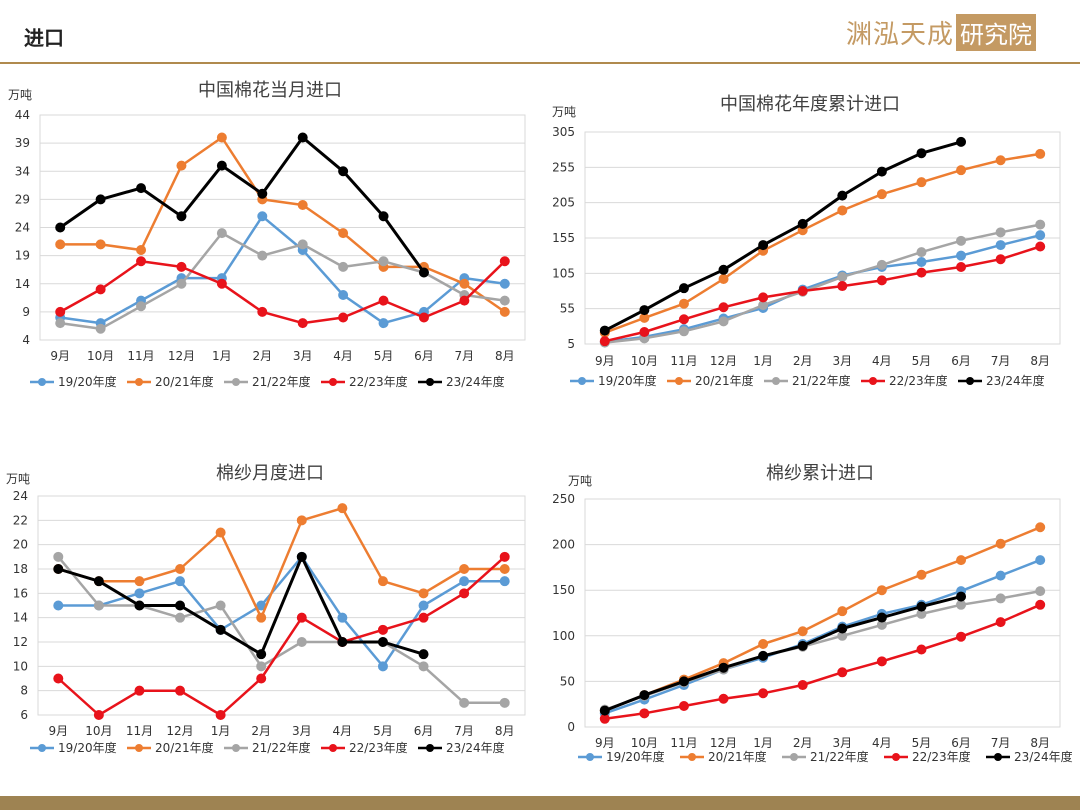 This screenshot has height=810, width=1080. Describe the element at coordinates (26, 340) in the screenshot. I see `y-tick-label: 4` at that location.